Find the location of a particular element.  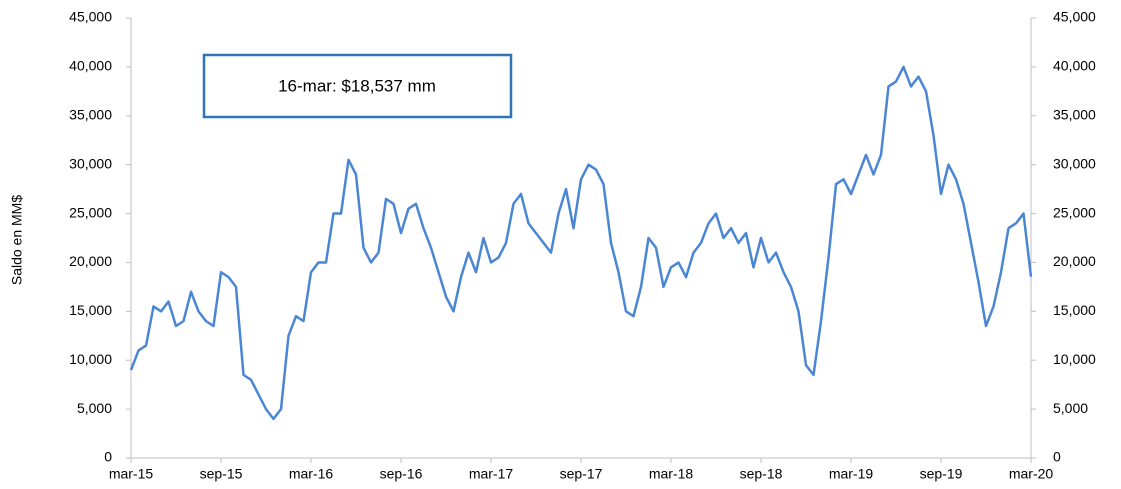

x-tick-label: mar-16 is located at coordinates (311, 474).